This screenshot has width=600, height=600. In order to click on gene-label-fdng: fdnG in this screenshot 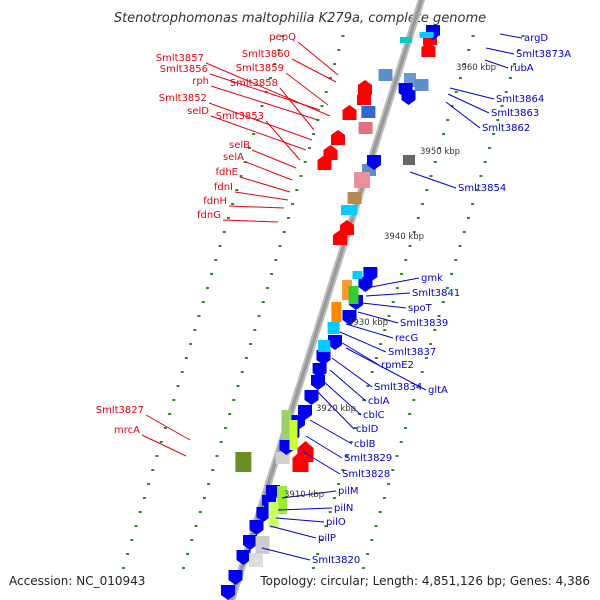, I will do `click(209, 215)`.